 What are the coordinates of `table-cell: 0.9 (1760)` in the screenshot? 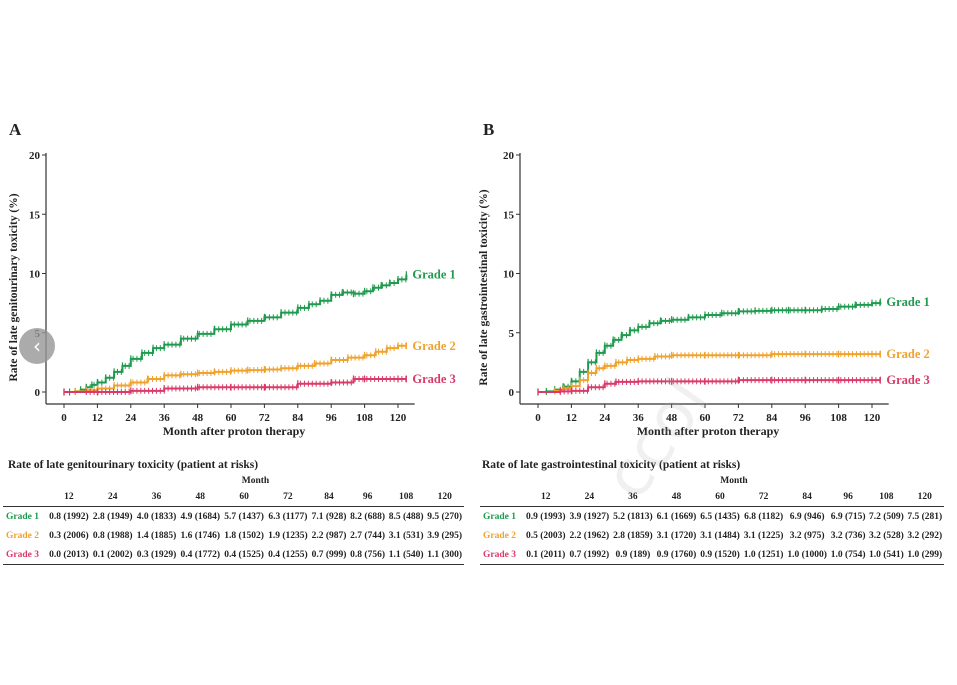 It's located at (676, 555).